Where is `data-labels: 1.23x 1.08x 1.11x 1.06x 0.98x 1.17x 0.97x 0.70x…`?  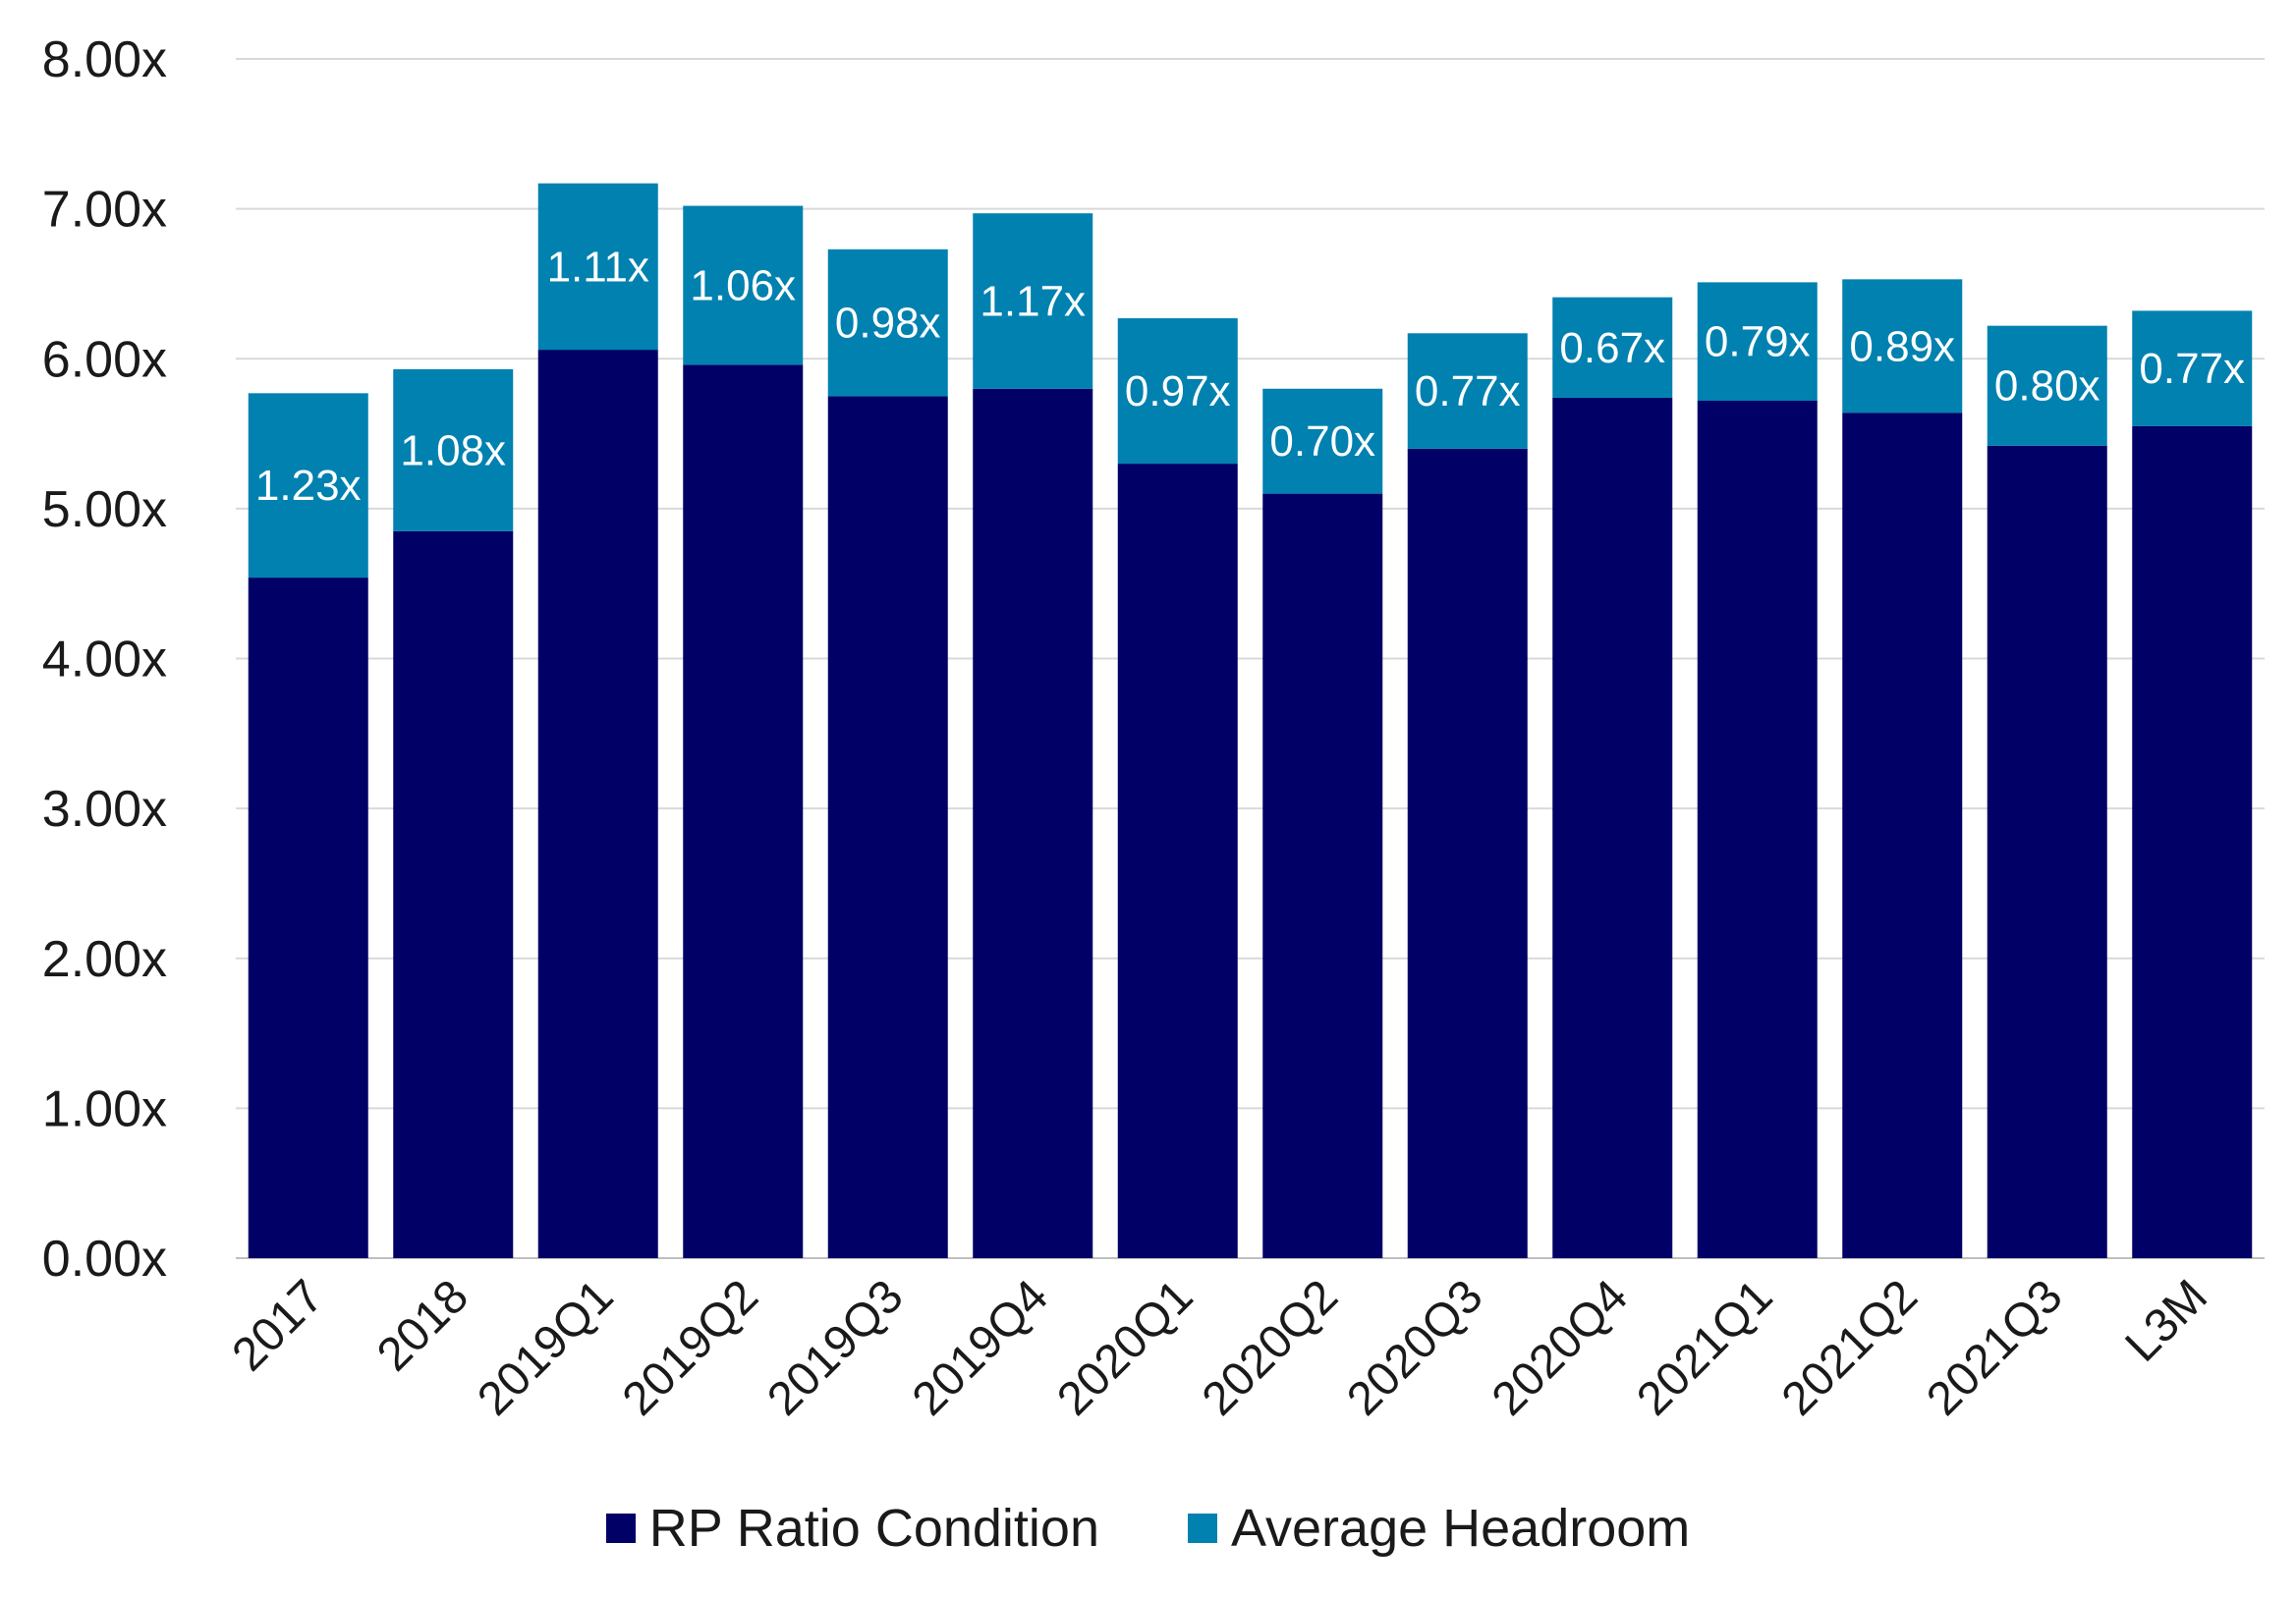 data-labels: 1.23x 1.08x 1.11x 1.06x 0.98x 1.17x 0.97x 0.70x… is located at coordinates (1250, 376).